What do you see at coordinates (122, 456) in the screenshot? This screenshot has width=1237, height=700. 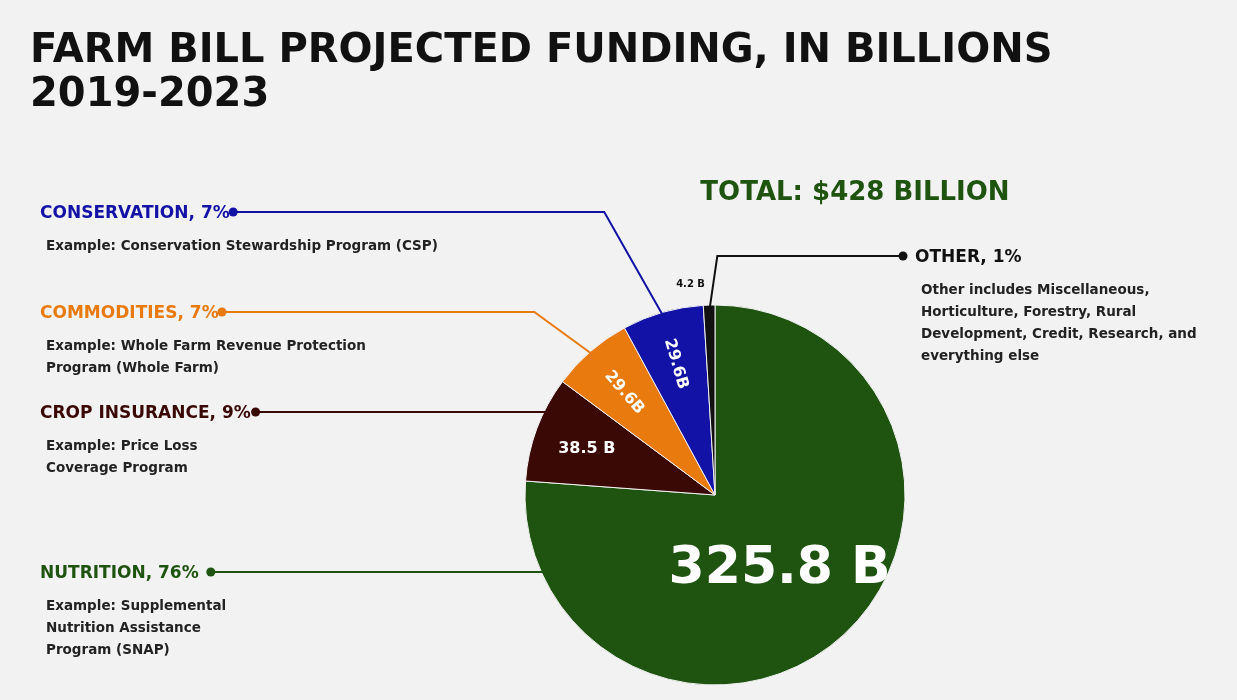 I see `text: Example: Price Loss Coverage Program` at bounding box center [122, 456].